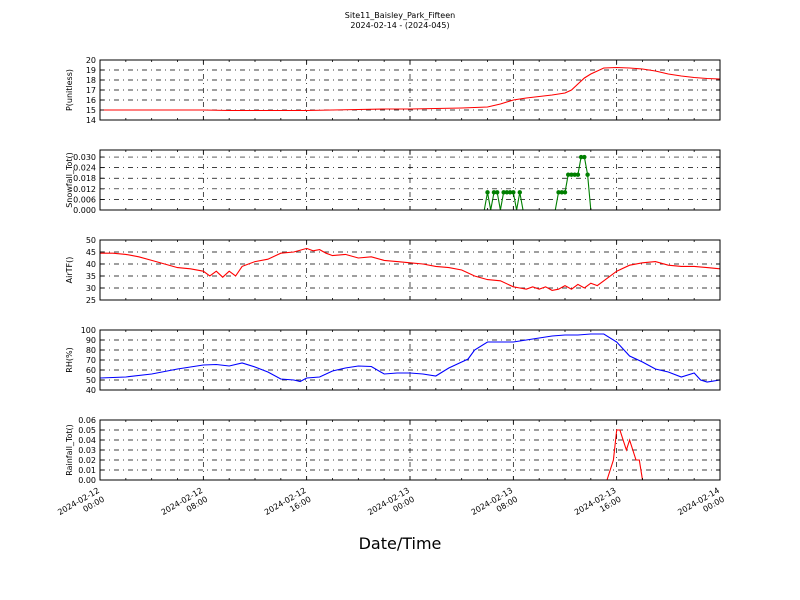 The height and width of the screenshot is (600, 800). What do you see at coordinates (84, 168) in the screenshot?
I see `y-tick-label: 0.024` at bounding box center [84, 168].